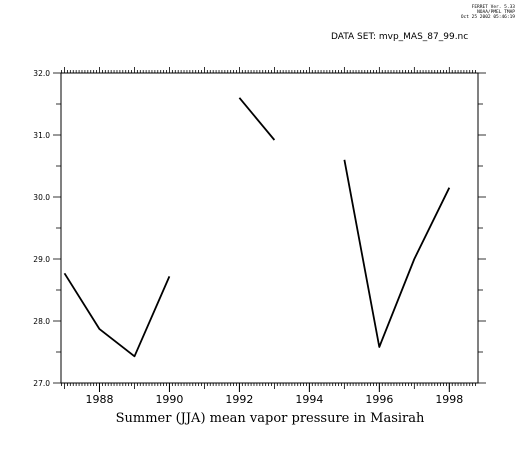 The width and height of the screenshot is (531, 457). Describe the element at coordinates (41, 321) in the screenshot. I see `y-tick-label-1: 28.0` at that location.